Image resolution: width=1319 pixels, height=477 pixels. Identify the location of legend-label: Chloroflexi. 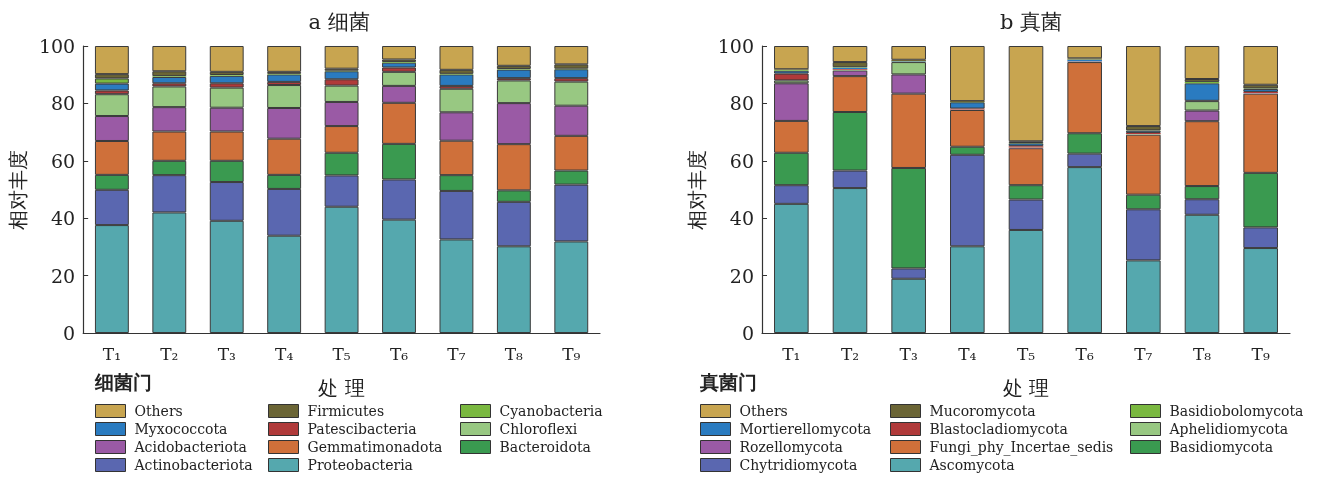
(538, 429).